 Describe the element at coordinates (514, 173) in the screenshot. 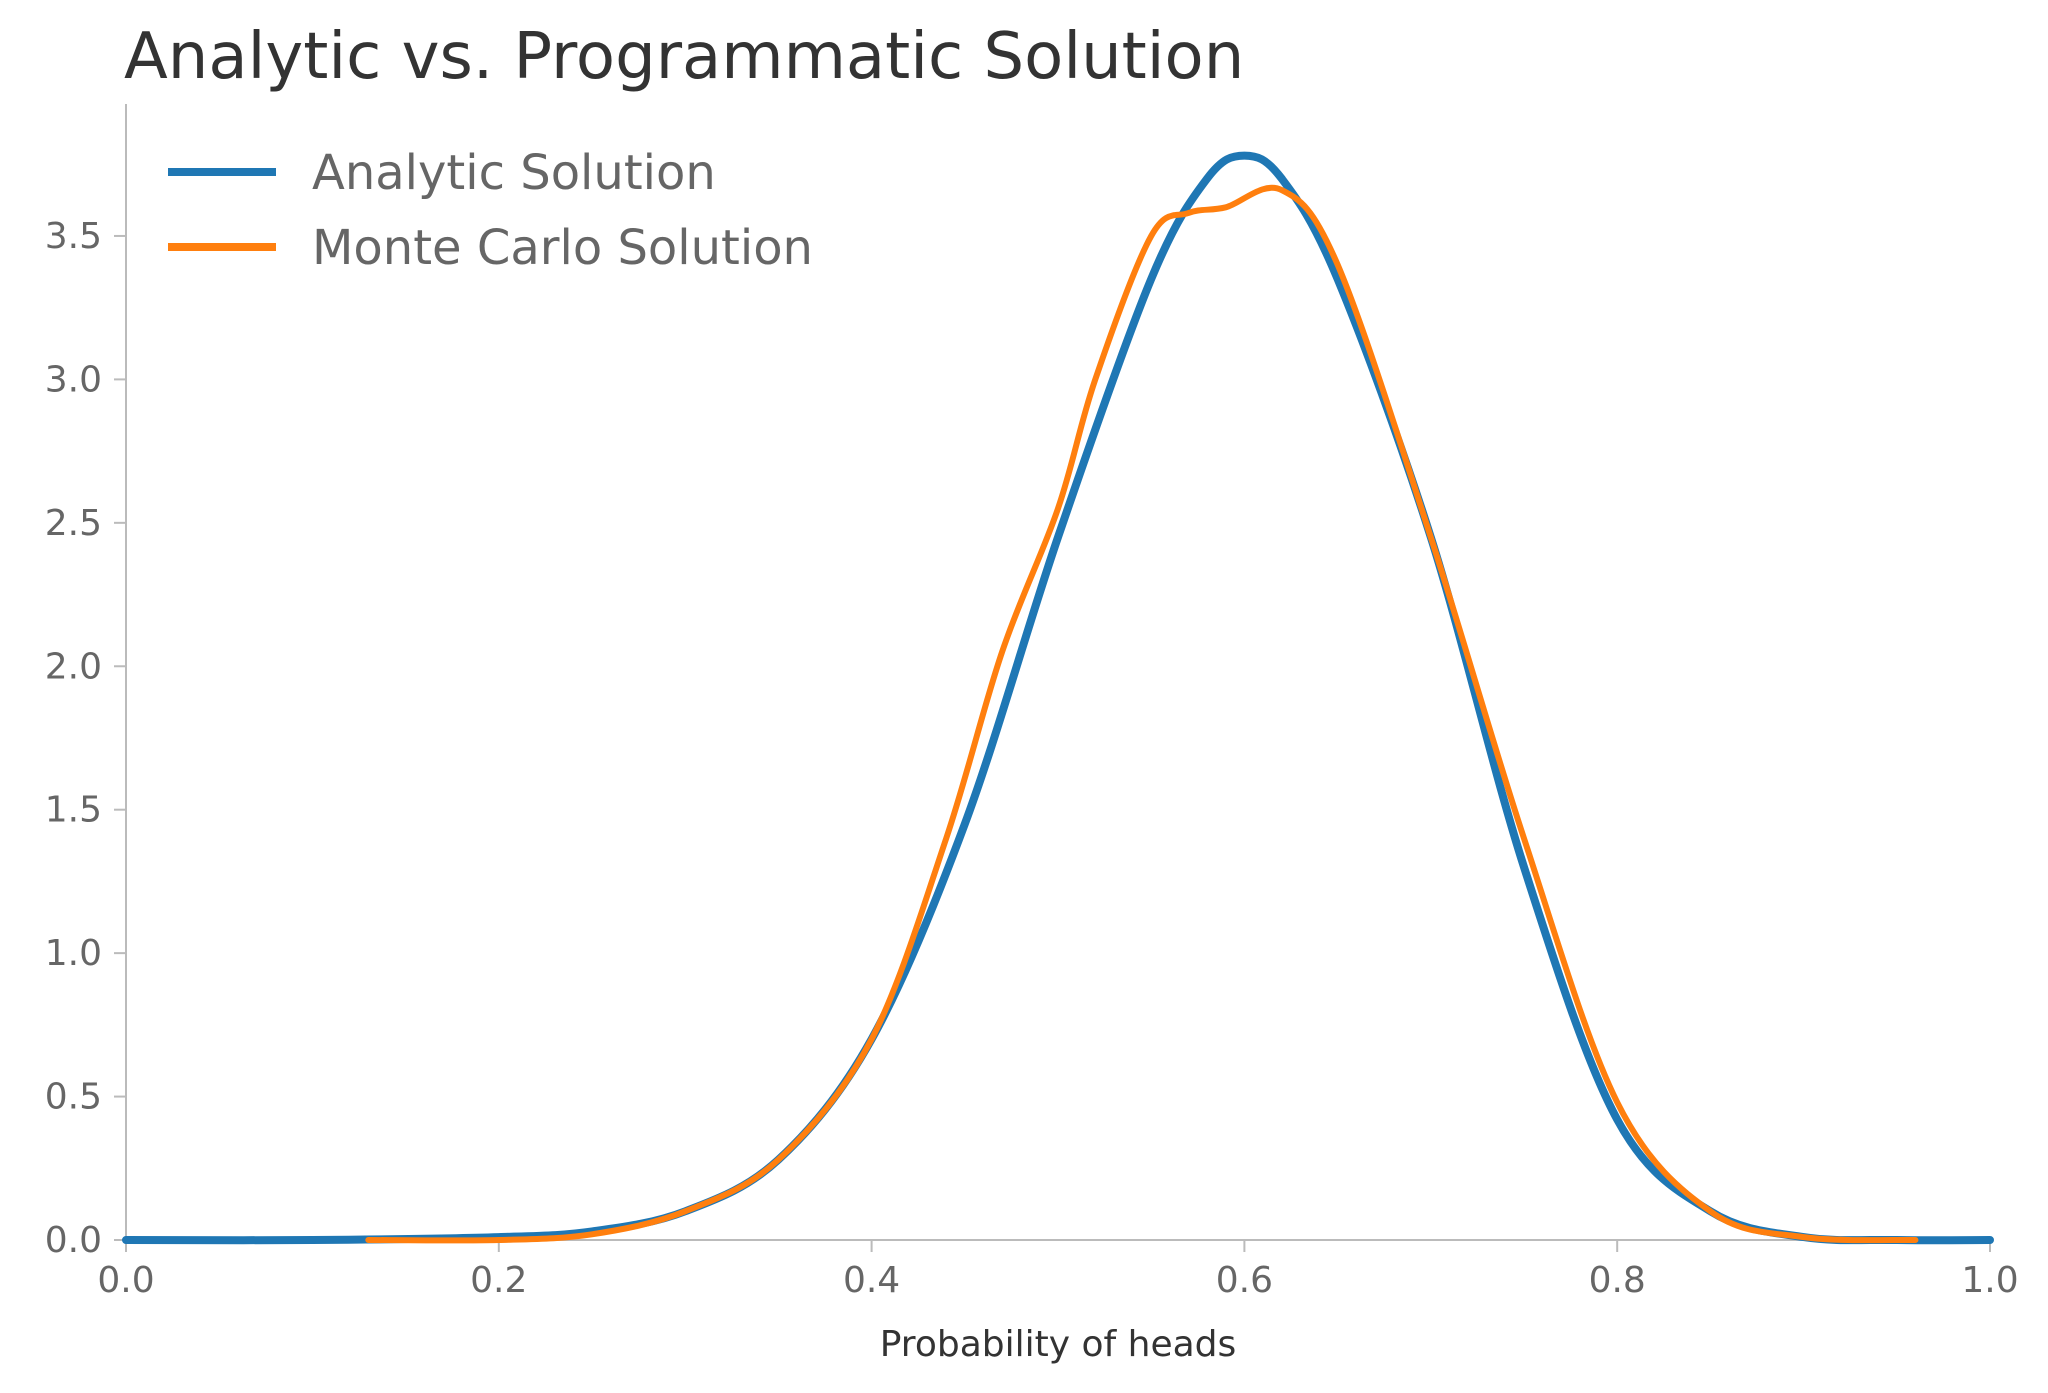

I see `legend-label: Analytic Solution` at that location.